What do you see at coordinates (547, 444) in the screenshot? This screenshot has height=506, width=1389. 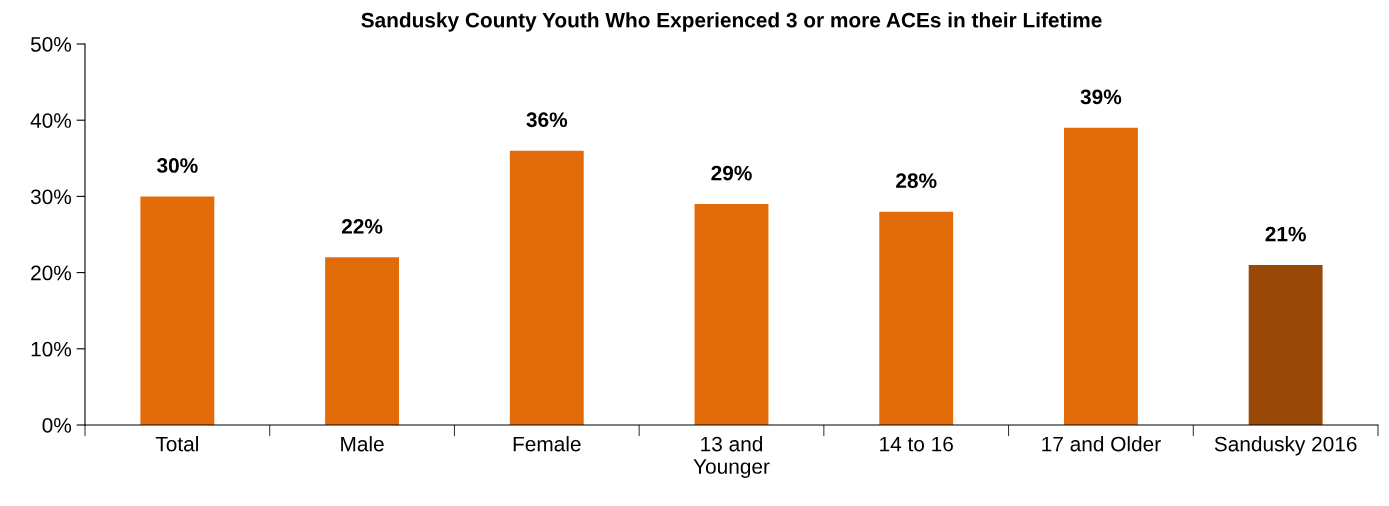 I see `x-tick-label: Female` at bounding box center [547, 444].